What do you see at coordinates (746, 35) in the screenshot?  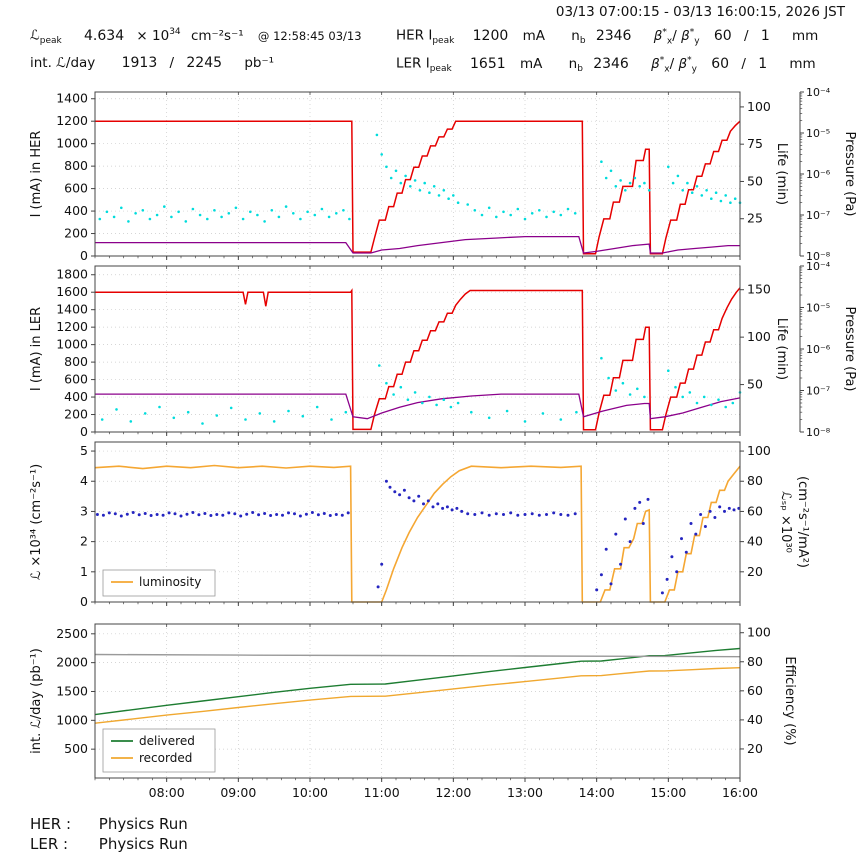 I see `her-beta-slash: /` at bounding box center [746, 35].